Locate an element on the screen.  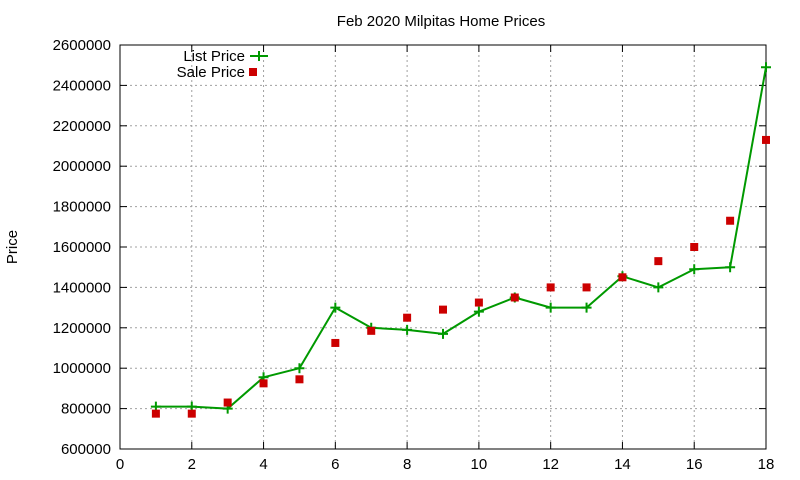
legend-label-list-price: List Price is located at coordinates (214, 56).